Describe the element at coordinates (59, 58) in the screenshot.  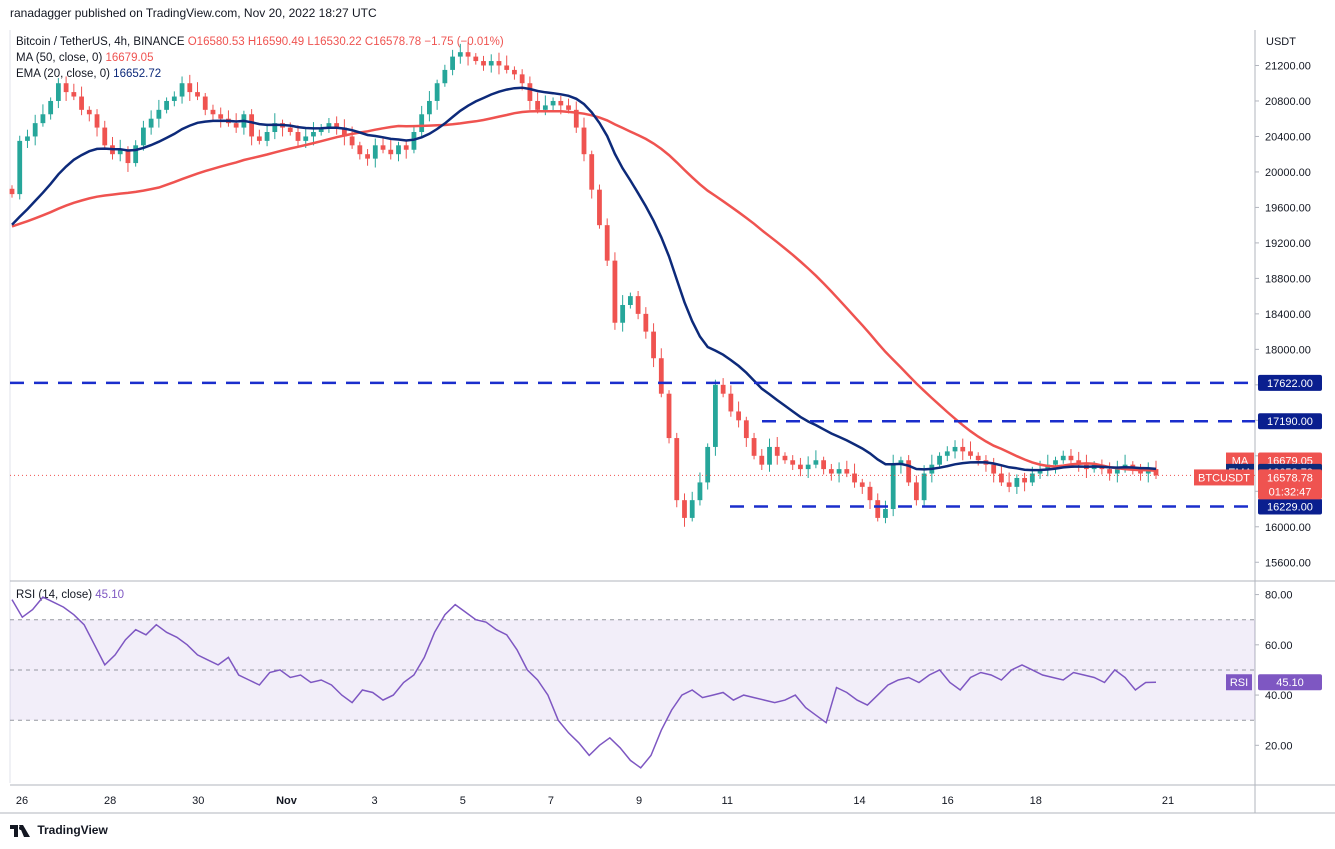
I see `ma-label: MA (50, close, 0)` at that location.